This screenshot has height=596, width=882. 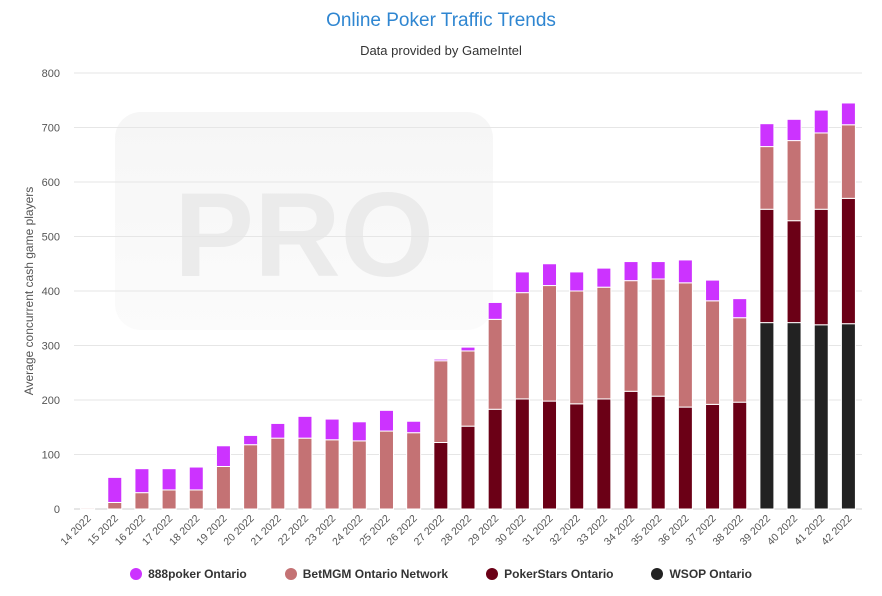 What do you see at coordinates (51, 74) in the screenshot?
I see `y-tick-label: 800` at bounding box center [51, 74].